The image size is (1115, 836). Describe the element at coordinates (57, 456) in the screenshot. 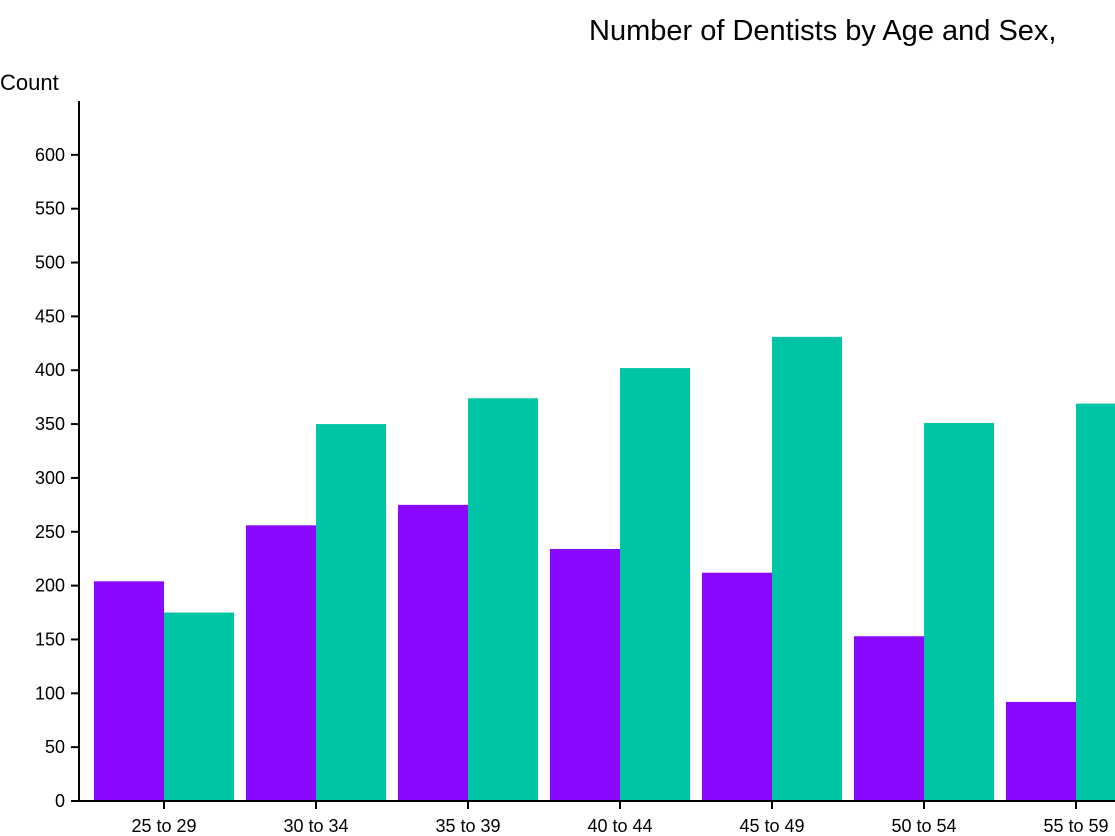

I see `y-axis: 0 50 100 150 200 250 300 350 400 450 500 550 600` at that location.